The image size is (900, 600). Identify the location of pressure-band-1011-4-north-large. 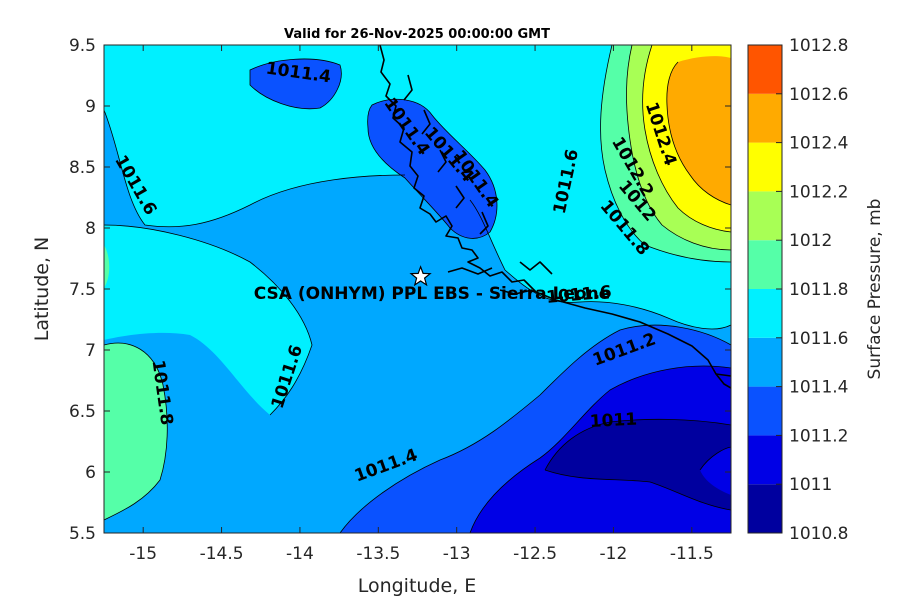
(432, 169).